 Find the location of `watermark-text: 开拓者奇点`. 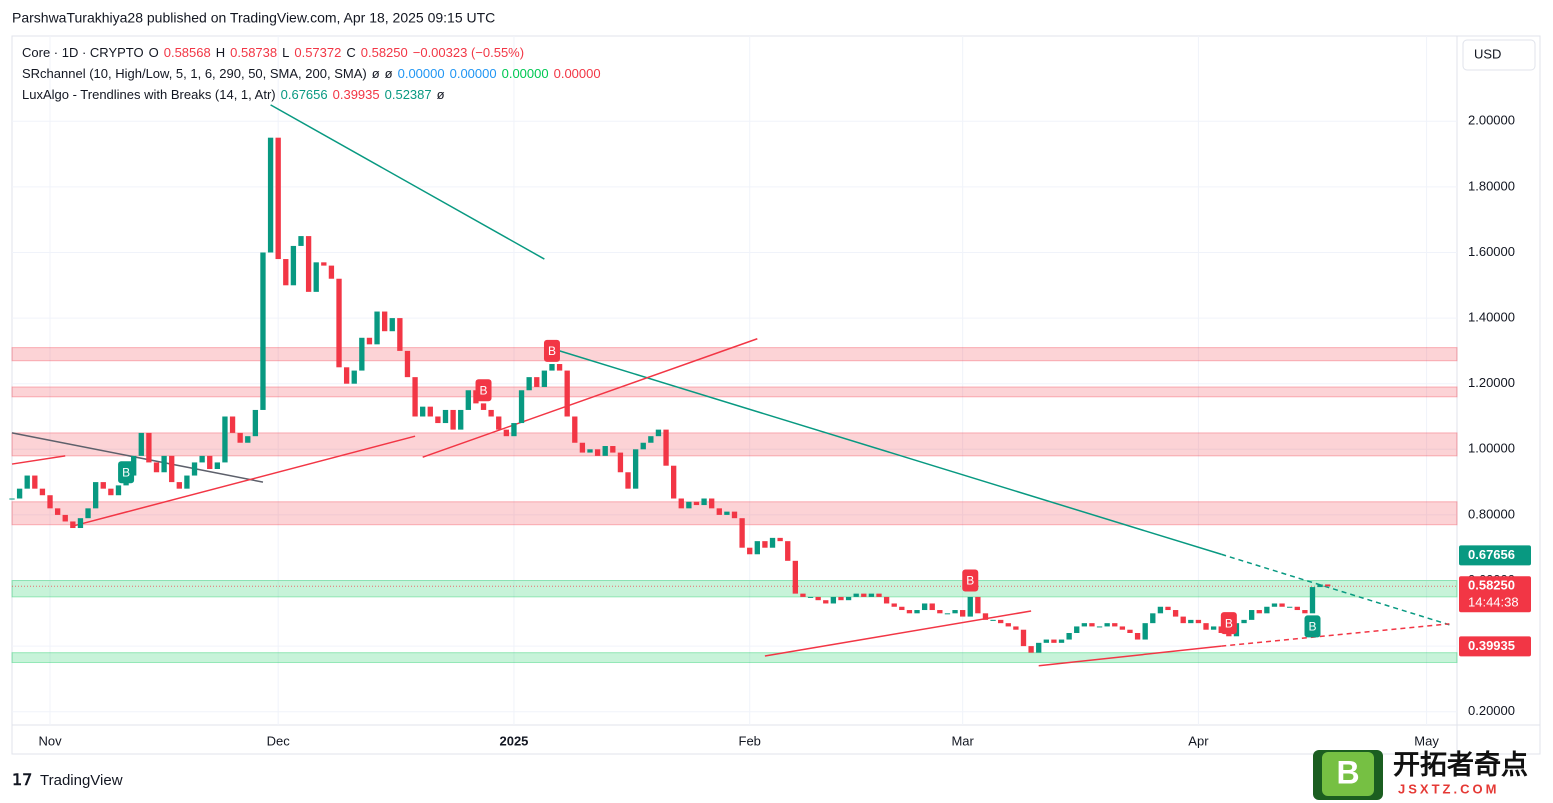

watermark-text: 开拓者奇点 is located at coordinates (1460, 765).